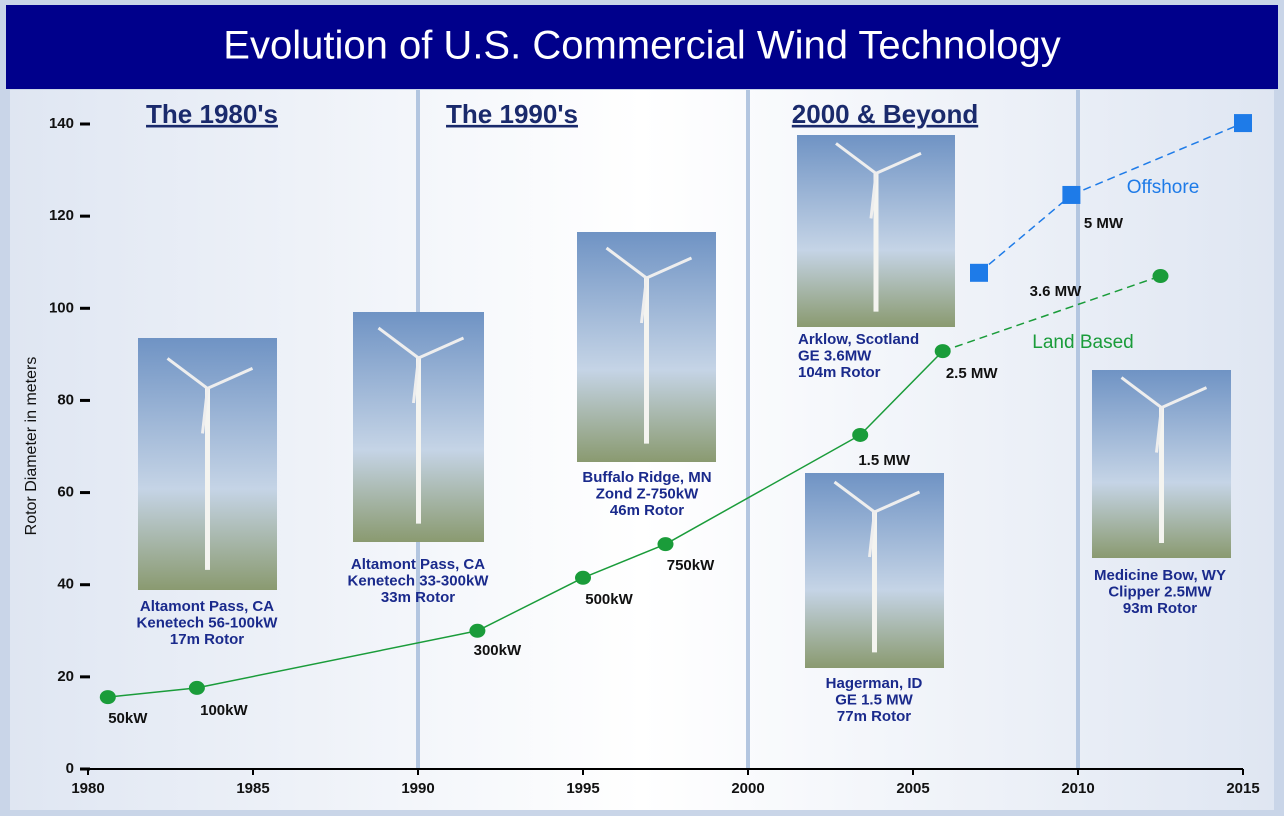  What do you see at coordinates (839, 372) in the screenshot?
I see `photo-caption: 104m Rotor` at bounding box center [839, 372].